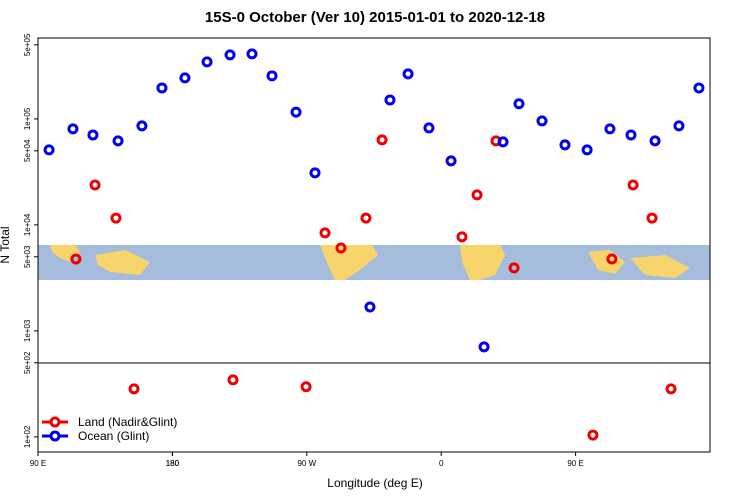  Describe the element at coordinates (27, 256) in the screenshot. I see `y-tick-label: 5e+03` at that location.